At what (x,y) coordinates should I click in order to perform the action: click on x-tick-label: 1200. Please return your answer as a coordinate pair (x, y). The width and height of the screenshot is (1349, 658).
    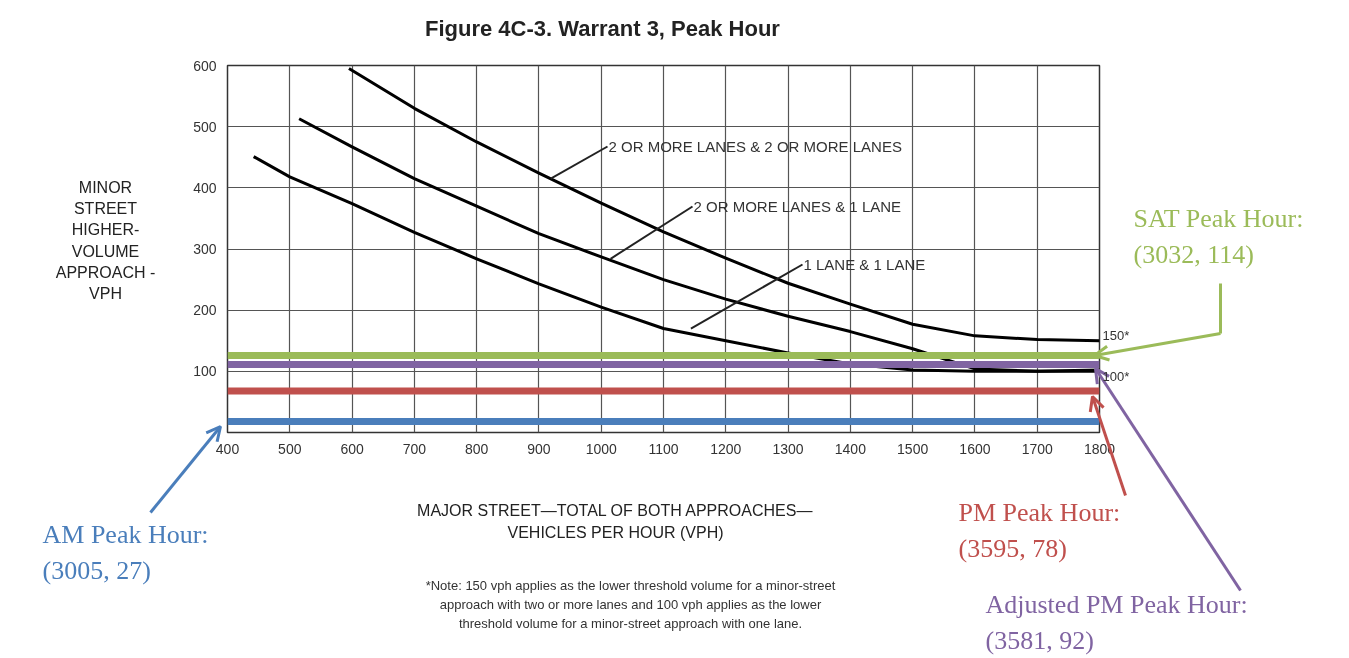
    Looking at the image, I should click on (726, 448).